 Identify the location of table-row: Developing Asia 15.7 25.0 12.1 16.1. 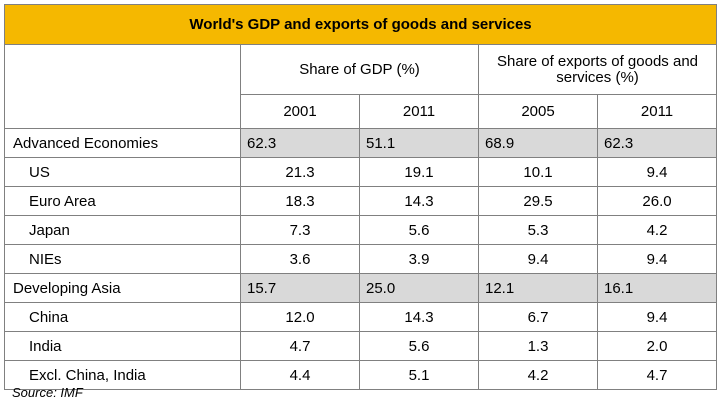
(361, 288).